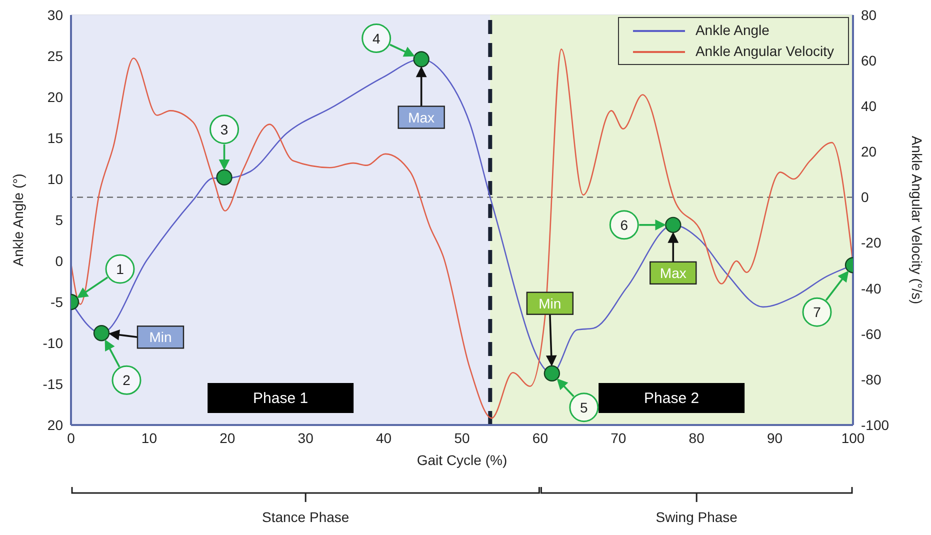 The image size is (931, 535). Describe the element at coordinates (18, 220) in the screenshot. I see `y-axis-title: Ankle Angle (°)` at that location.